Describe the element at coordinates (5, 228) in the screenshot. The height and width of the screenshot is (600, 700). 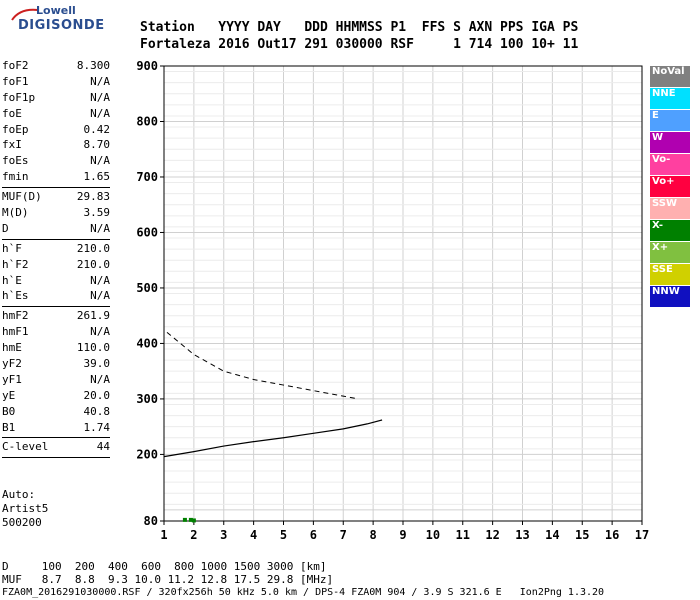
I see `param-name: D` at that location.